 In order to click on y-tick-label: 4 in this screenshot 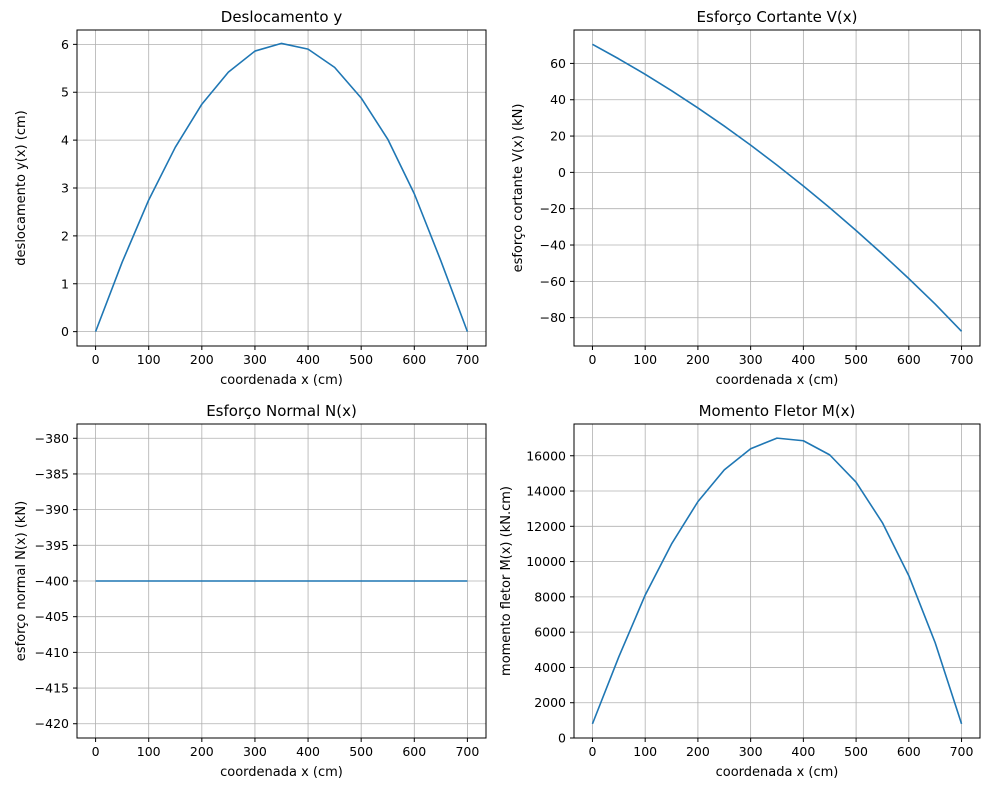, I will do `click(65, 140)`.